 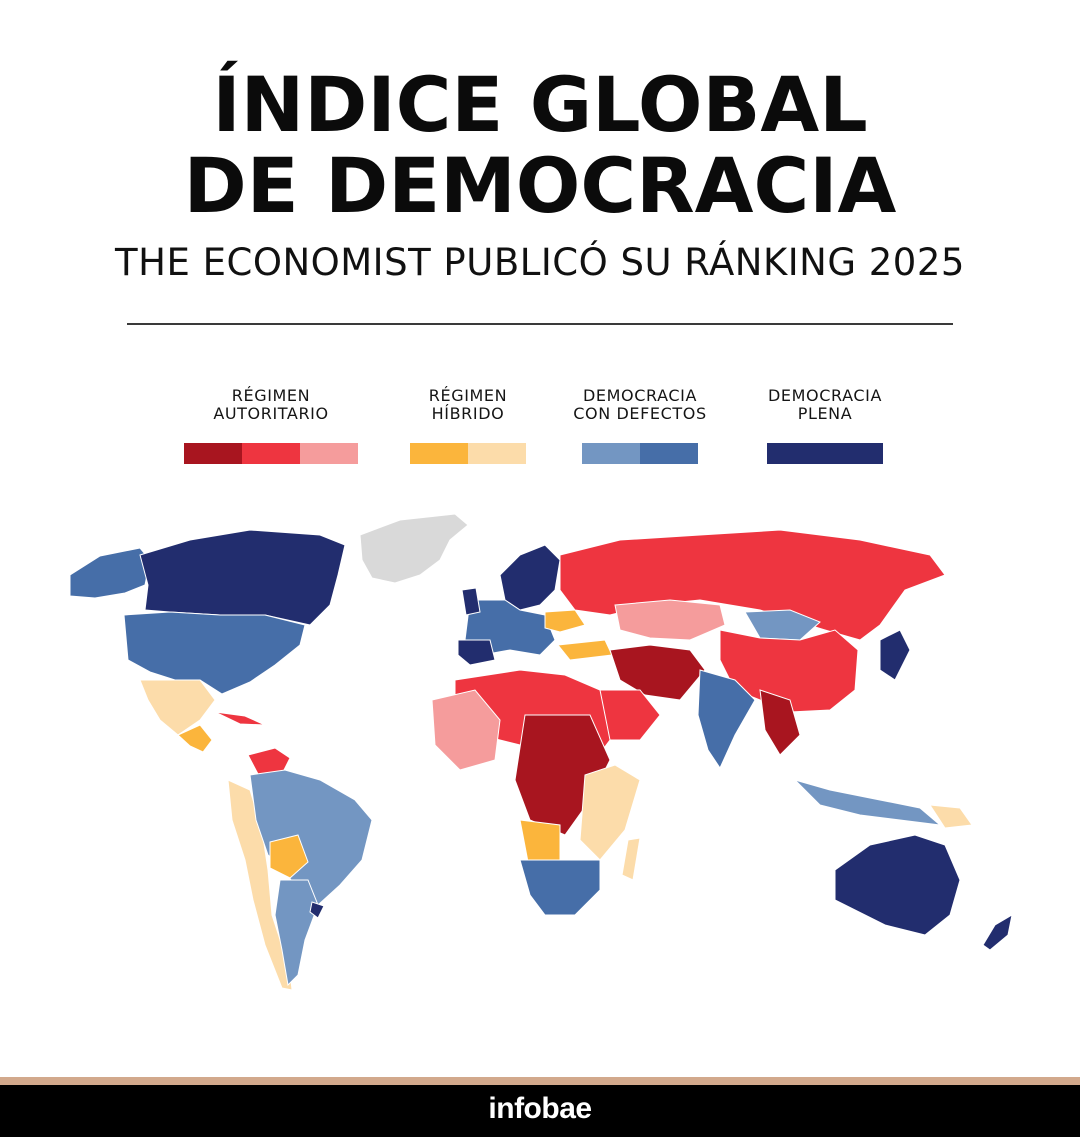 What do you see at coordinates (110, 573) in the screenshot?
I see `region-alaska` at bounding box center [110, 573].